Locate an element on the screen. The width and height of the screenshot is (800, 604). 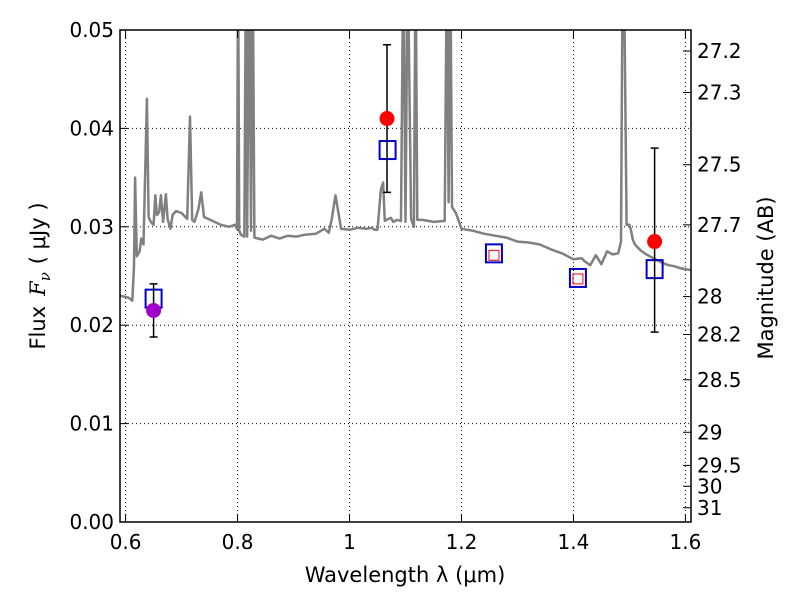
y-tick-label: 0.02 is located at coordinates (91, 325).